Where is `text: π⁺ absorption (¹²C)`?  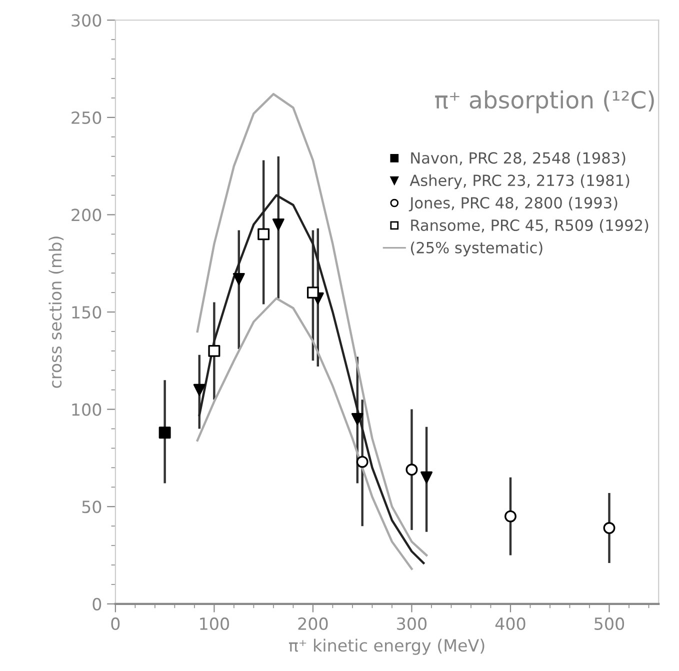
text: π⁺ absorption (¹²C) is located at coordinates (544, 102).